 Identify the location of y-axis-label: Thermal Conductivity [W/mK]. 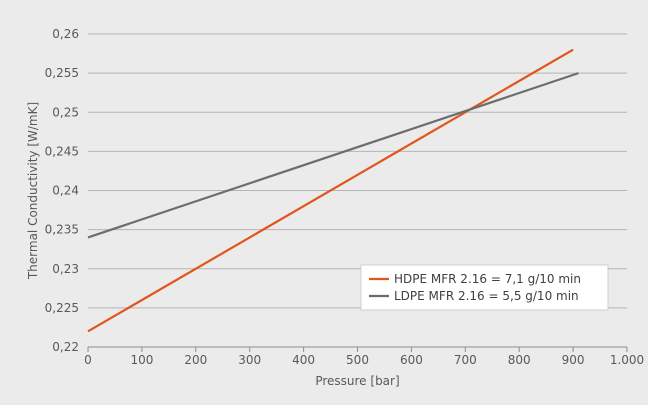
(33, 191).